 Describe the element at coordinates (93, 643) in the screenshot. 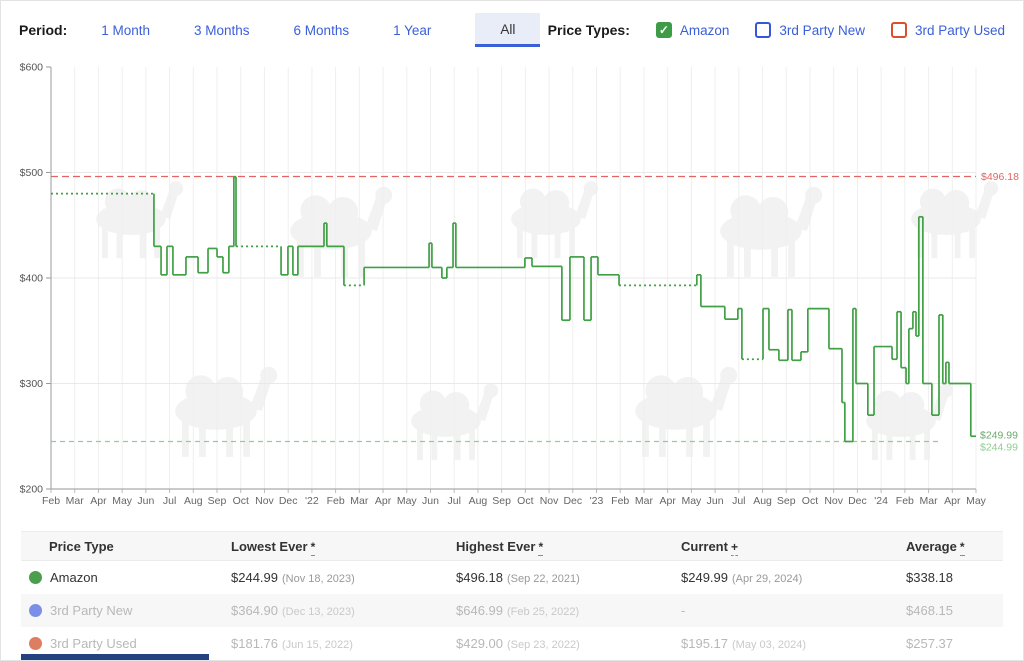

I see `row-label-3rd-party-used: 3rd Party Used` at that location.